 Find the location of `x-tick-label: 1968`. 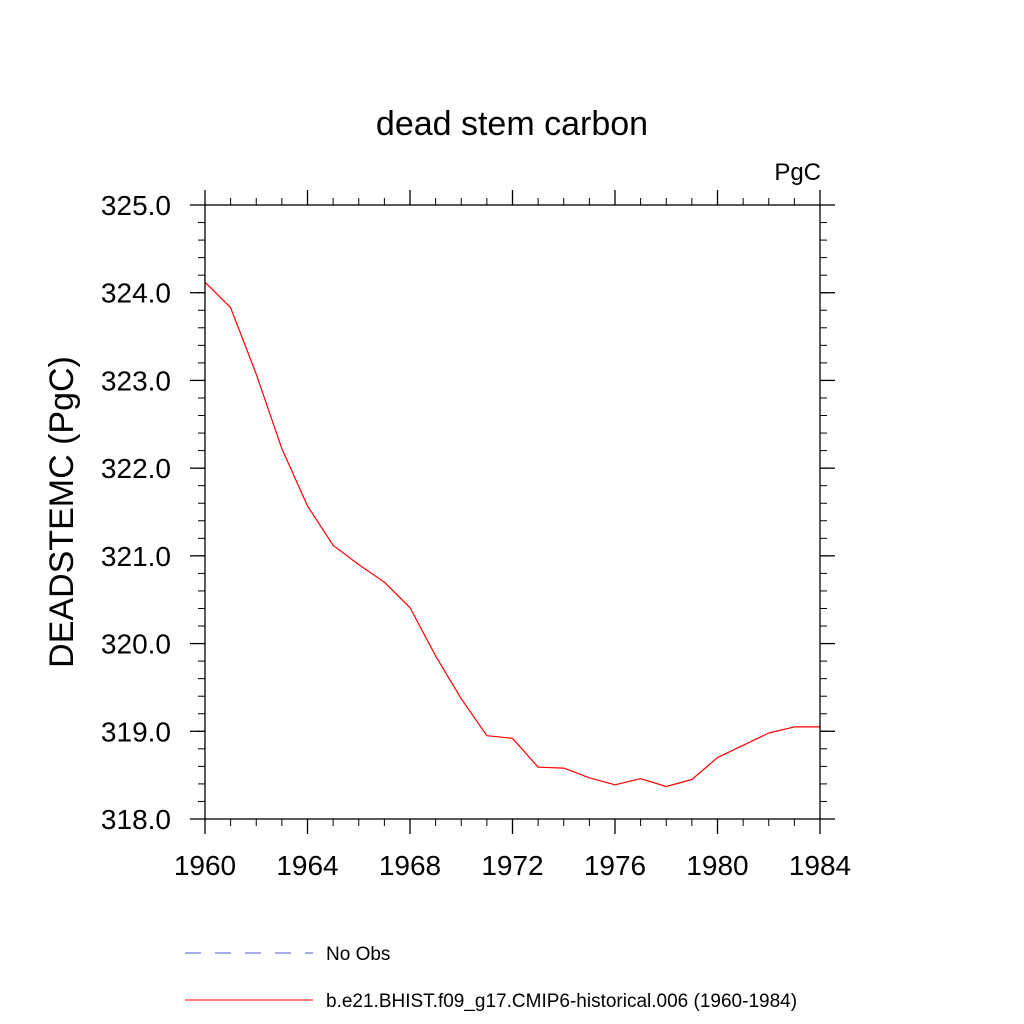

x-tick-label: 1968 is located at coordinates (410, 865).